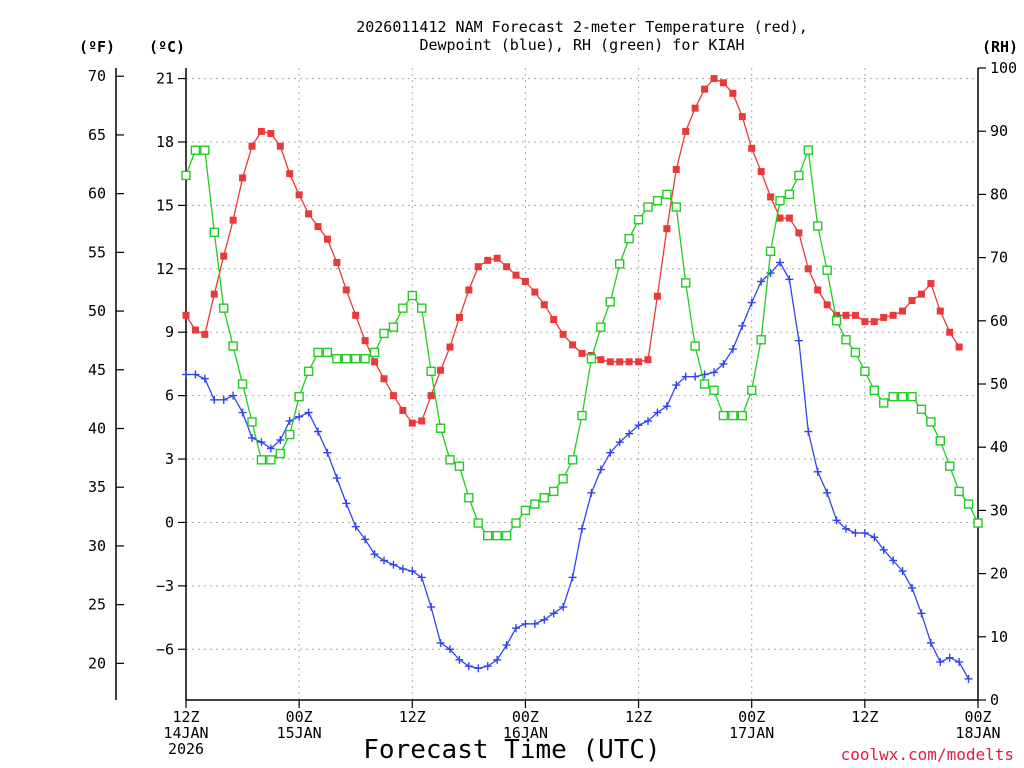 This screenshot has width=1024, height=768. I want to click on time-tick-label: 00Z, so click(525, 717).